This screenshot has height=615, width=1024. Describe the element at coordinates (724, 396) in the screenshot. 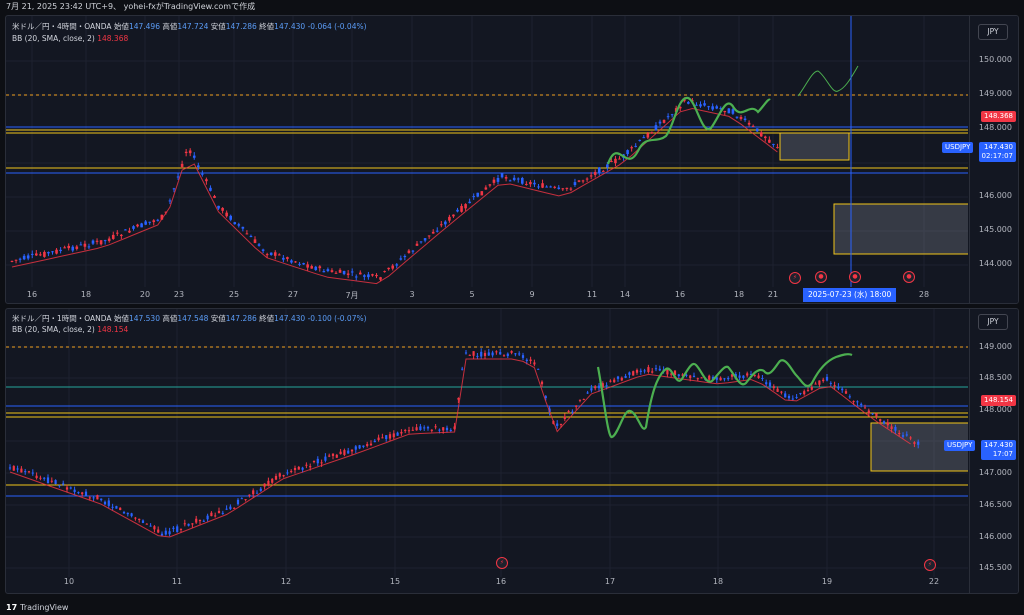

I see `wave-drawing` at that location.